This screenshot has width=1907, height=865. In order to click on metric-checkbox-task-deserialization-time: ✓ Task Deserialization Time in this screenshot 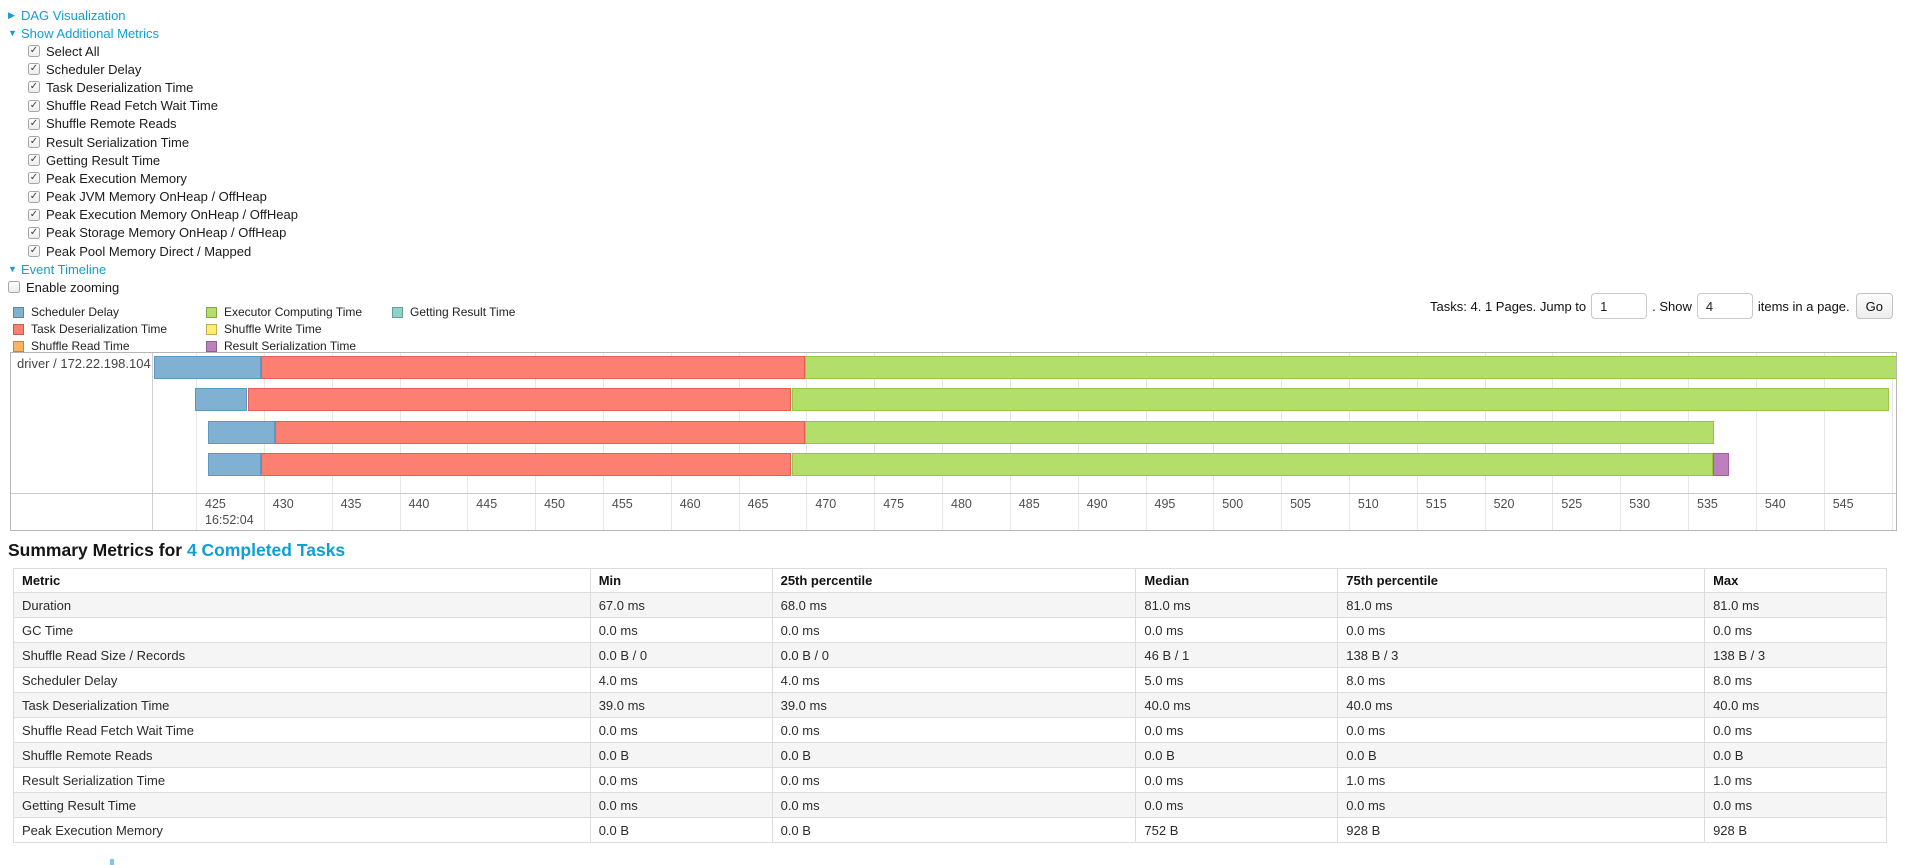, I will do `click(163, 87)`.